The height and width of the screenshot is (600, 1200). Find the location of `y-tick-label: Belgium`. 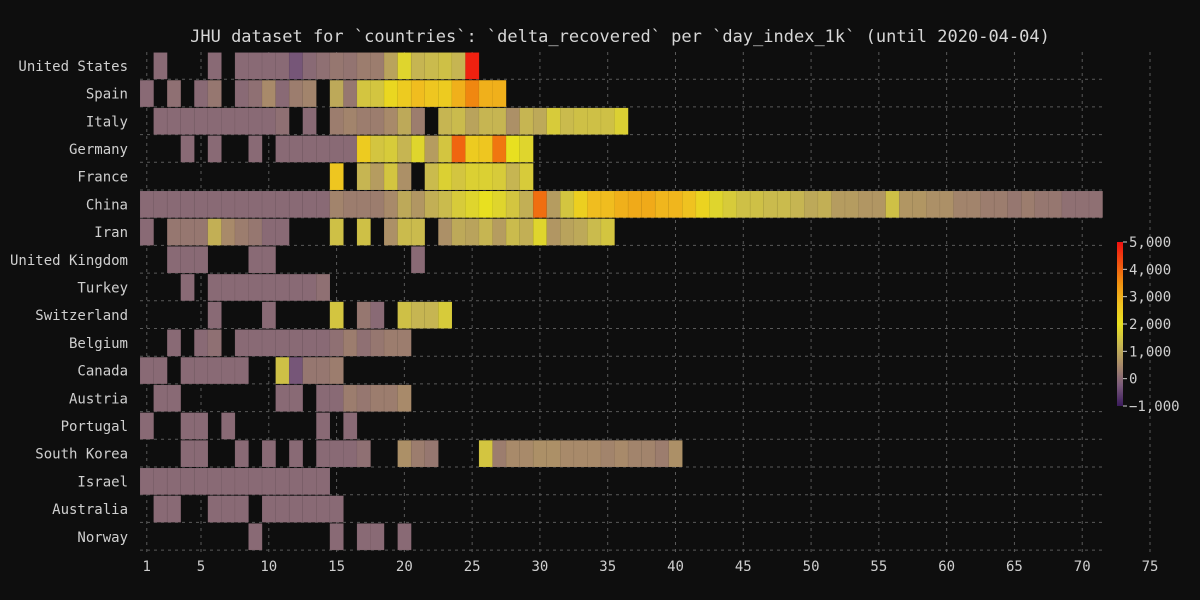

y-tick-label: Belgium is located at coordinates (98, 344).